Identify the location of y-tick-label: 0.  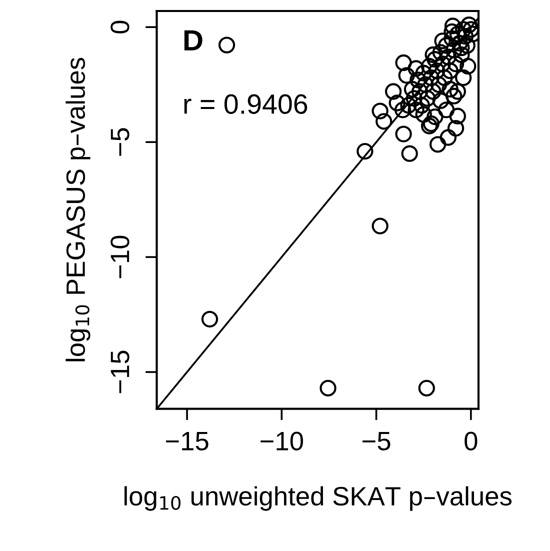
(120, 27).